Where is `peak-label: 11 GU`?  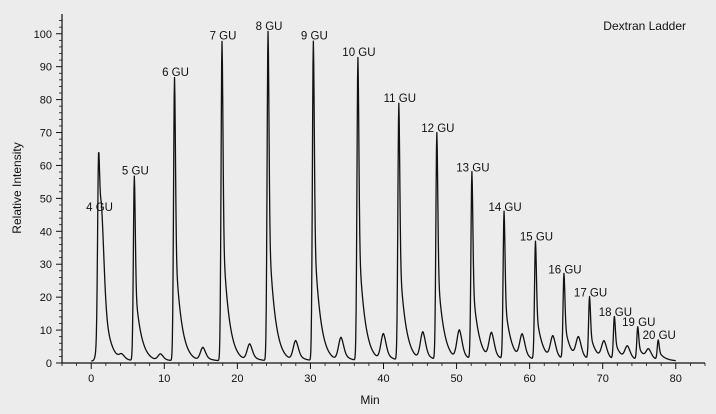 peak-label: 11 GU is located at coordinates (400, 99).